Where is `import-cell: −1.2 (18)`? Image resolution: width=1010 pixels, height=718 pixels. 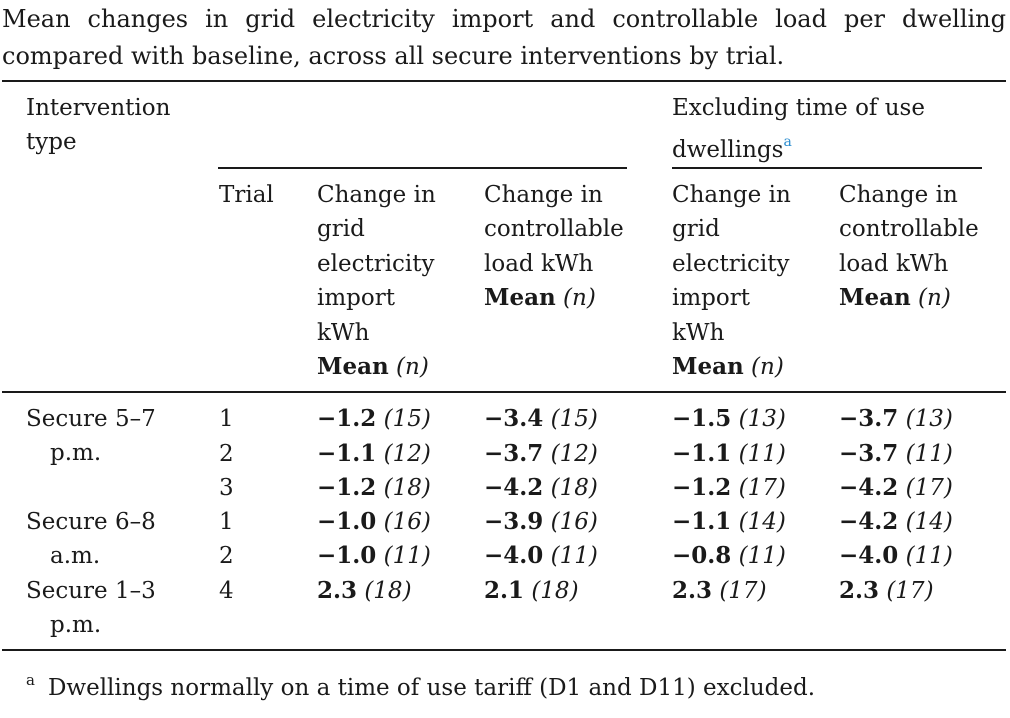 import-cell: −1.2 (18) is located at coordinates (374, 487).